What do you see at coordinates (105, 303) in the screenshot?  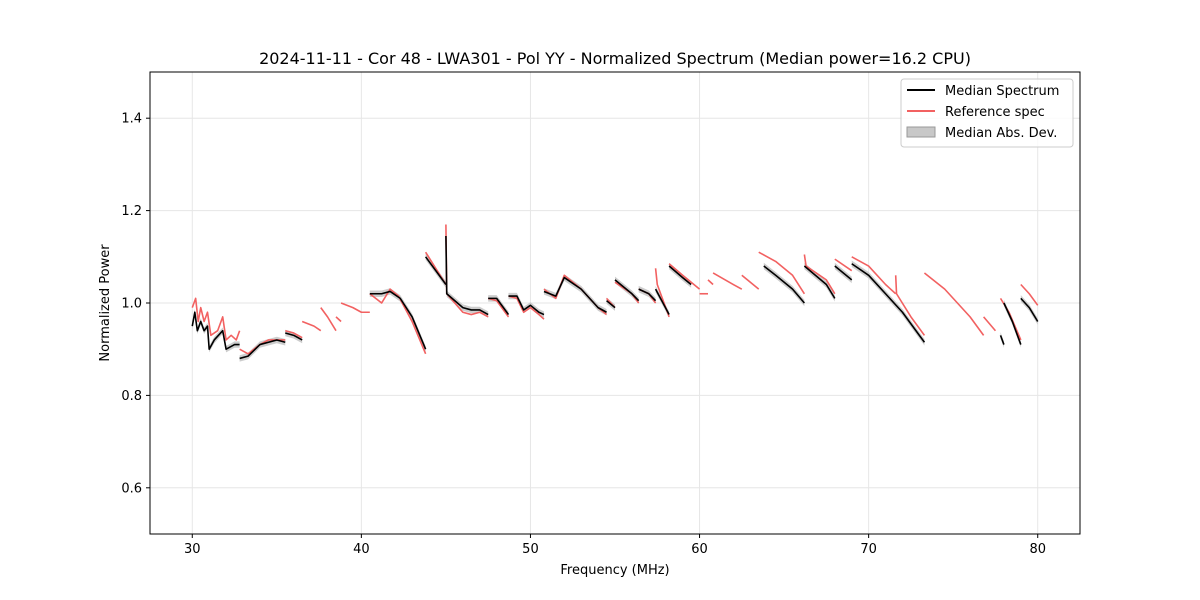 I see `y-axis-label: Normalized Power` at bounding box center [105, 303].